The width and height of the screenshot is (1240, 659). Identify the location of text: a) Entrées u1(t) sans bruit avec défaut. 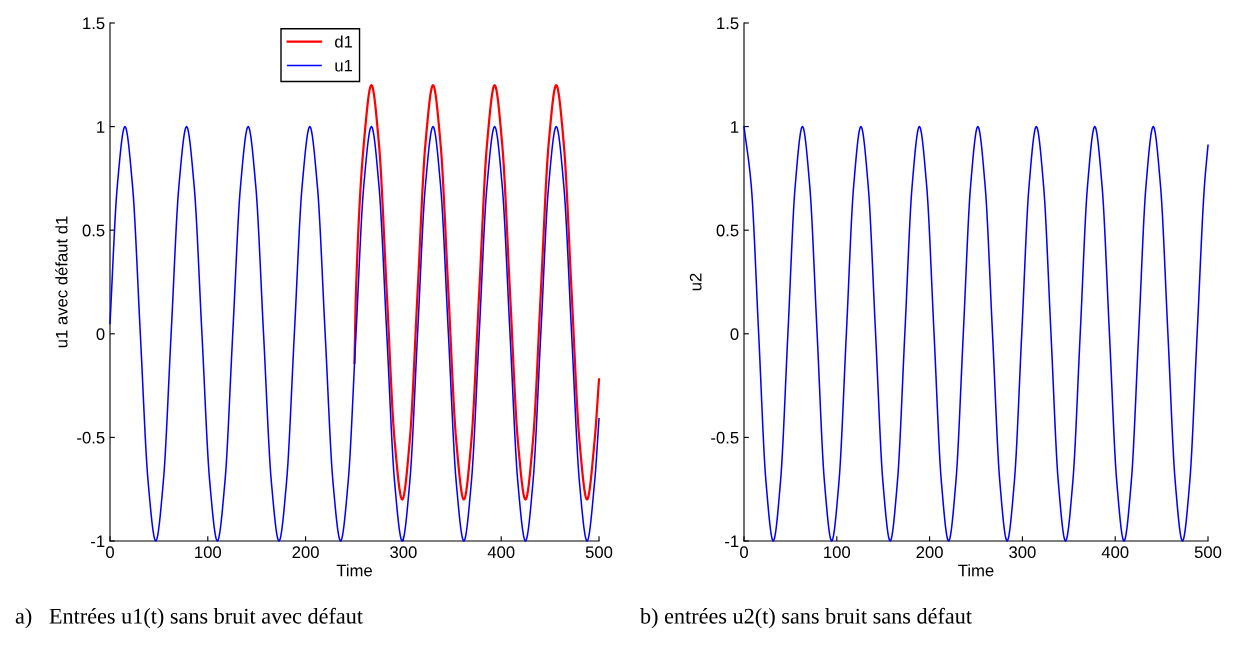
(189, 618).